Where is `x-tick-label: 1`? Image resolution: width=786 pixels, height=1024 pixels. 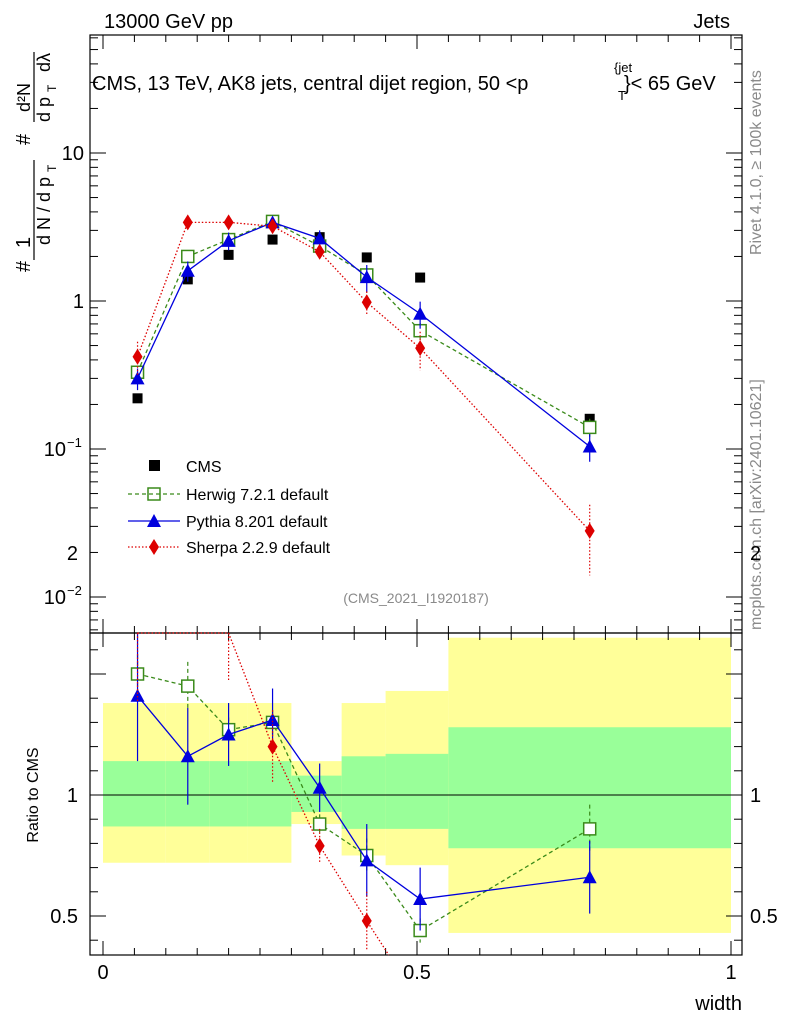 x-tick-label: 1 is located at coordinates (730, 973).